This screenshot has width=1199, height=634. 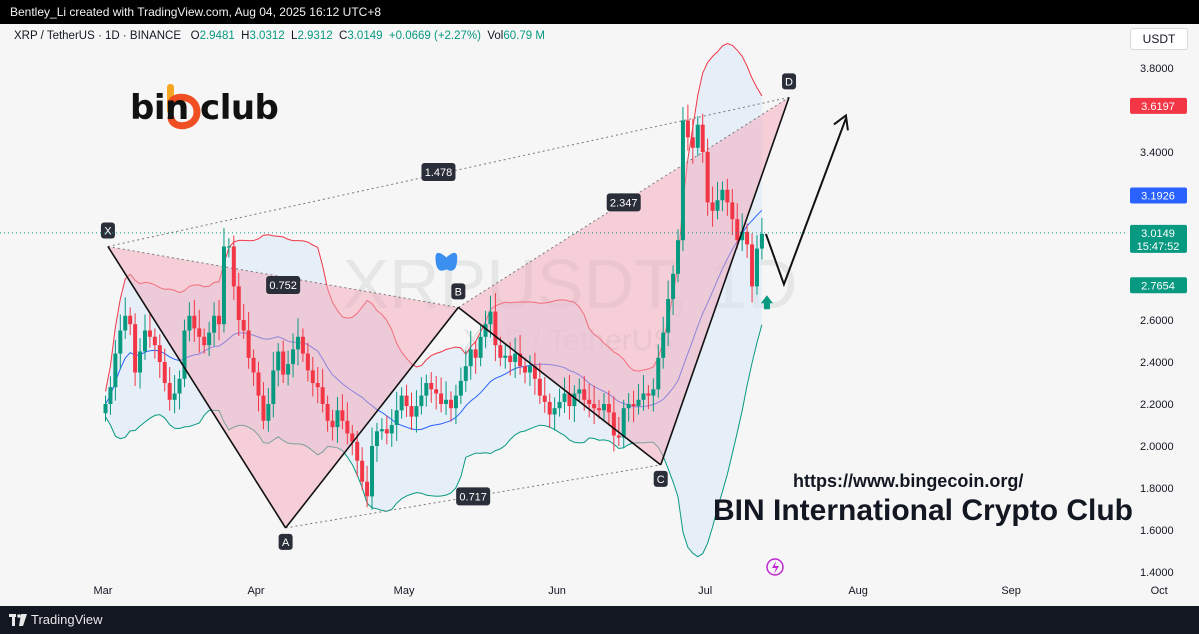 I want to click on y-tick-label: 2.6000, so click(x=1157, y=321).